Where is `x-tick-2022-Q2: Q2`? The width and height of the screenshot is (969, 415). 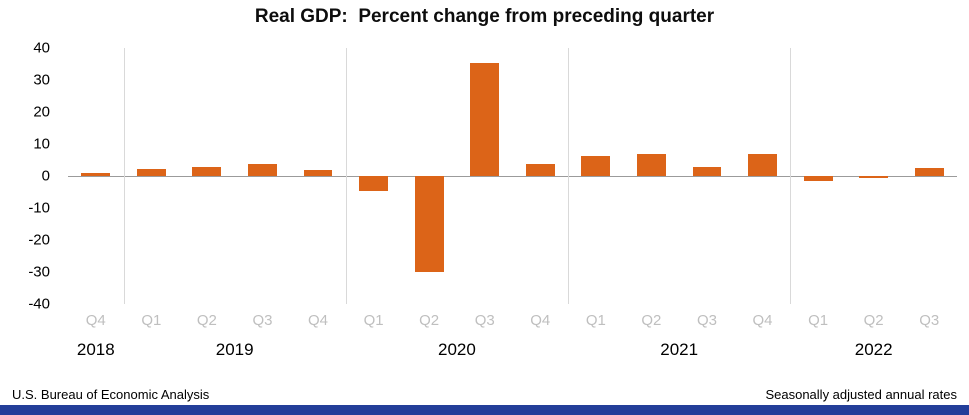
x-tick-2022-Q2: Q2 is located at coordinates (873, 320).